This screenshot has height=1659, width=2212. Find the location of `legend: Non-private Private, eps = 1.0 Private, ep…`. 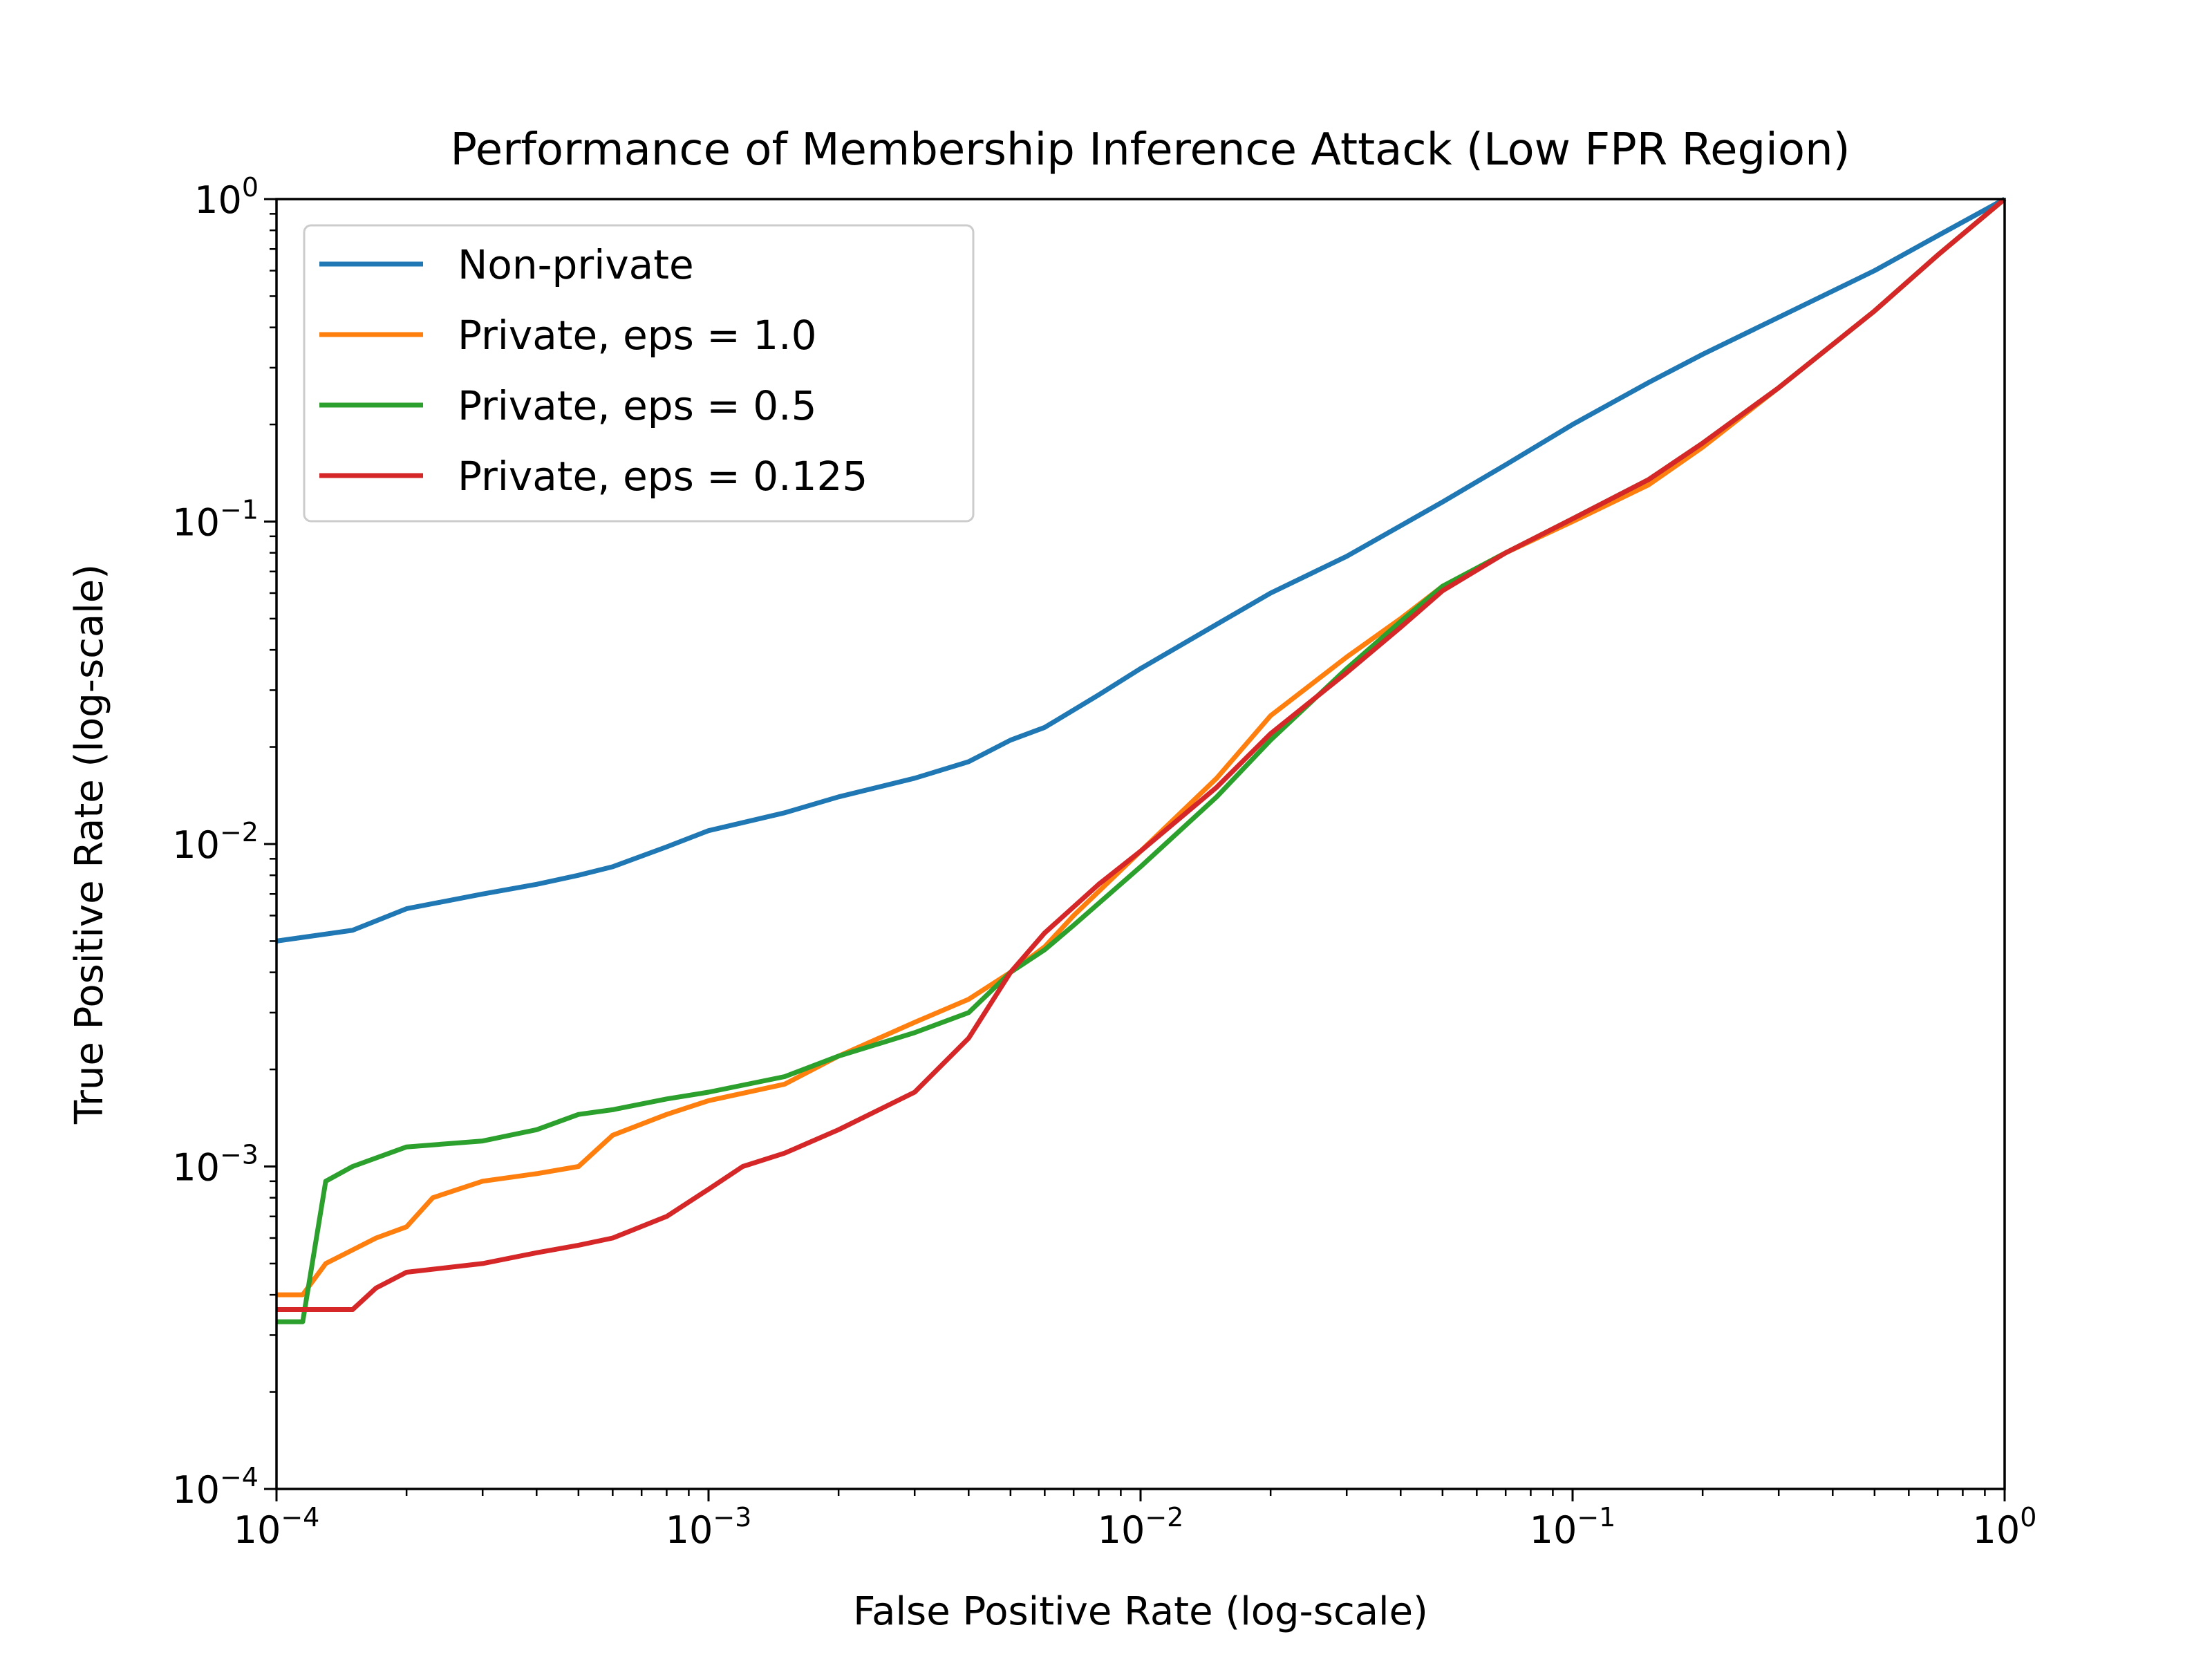

legend: Non-private Private, eps = 1.0 Private, ep… is located at coordinates (639, 373).